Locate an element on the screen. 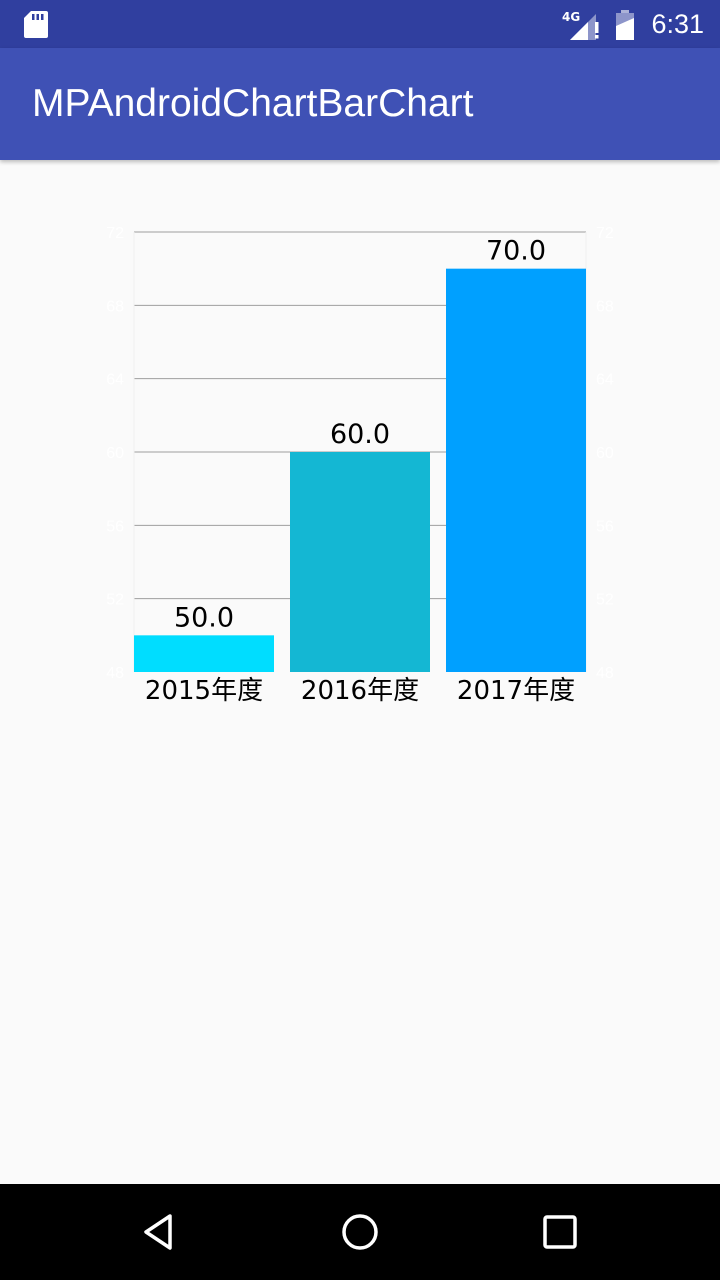 Image resolution: width=720 pixels, height=1280 pixels. x-tick-label: 2015年度 is located at coordinates (204, 691).